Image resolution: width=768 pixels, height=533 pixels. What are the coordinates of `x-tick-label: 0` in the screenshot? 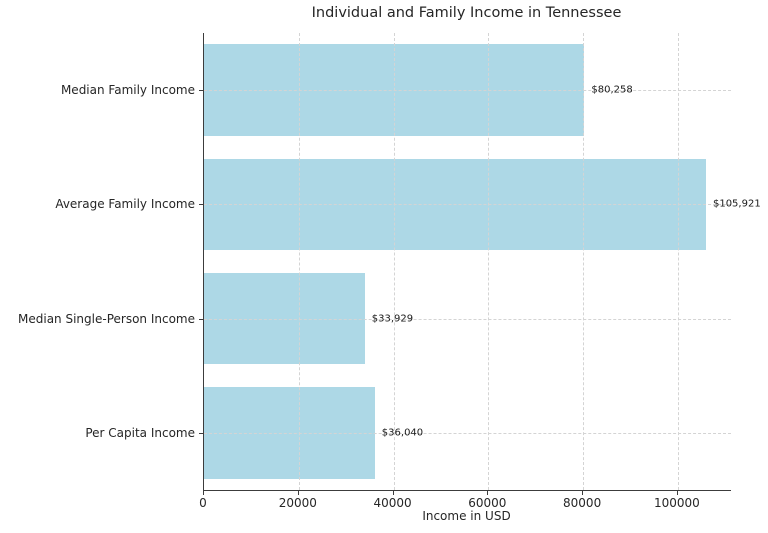 It's located at (203, 503).